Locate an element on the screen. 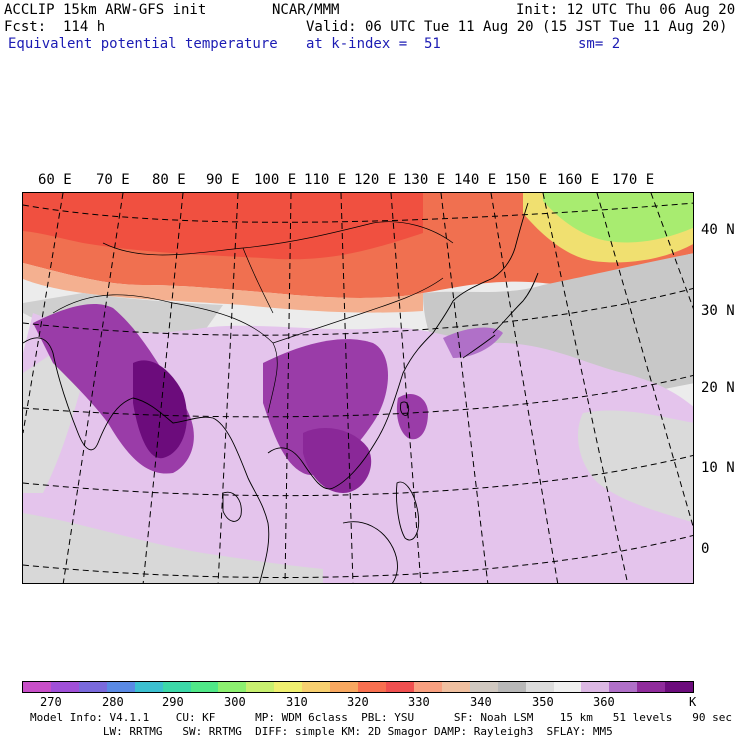 The height and width of the screenshot is (740, 740). lon-label: 140 E is located at coordinates (475, 180).